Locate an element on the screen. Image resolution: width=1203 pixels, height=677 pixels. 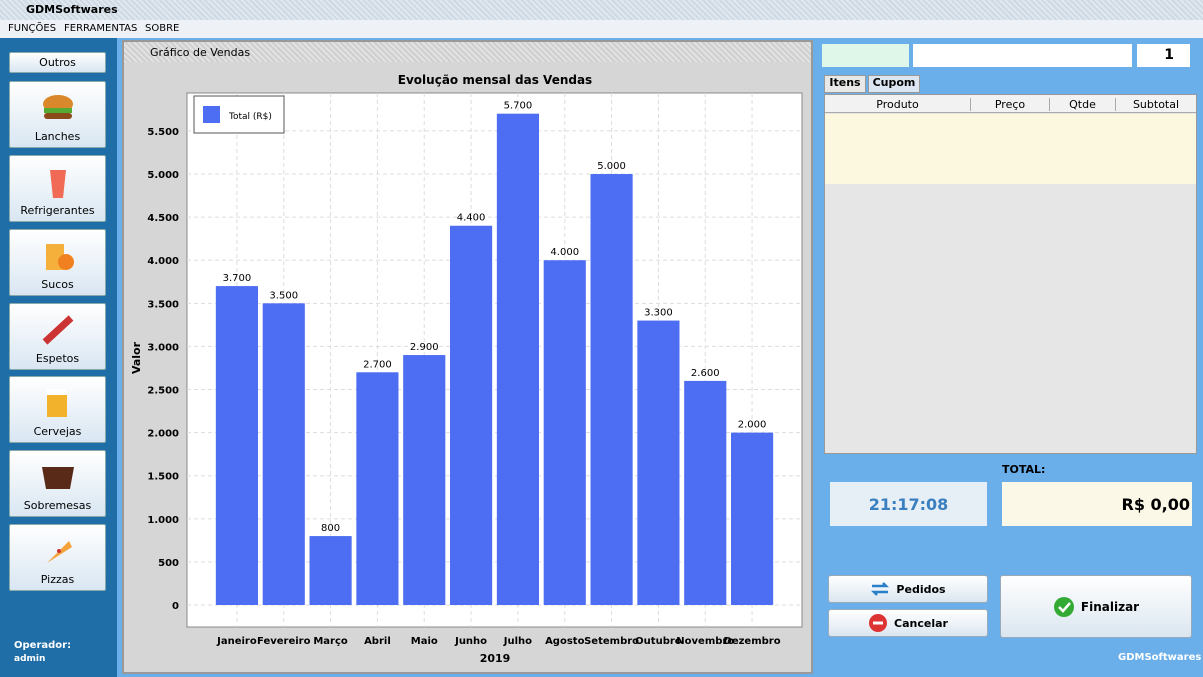
window-title: GDMSoftwares is located at coordinates (72, 9).